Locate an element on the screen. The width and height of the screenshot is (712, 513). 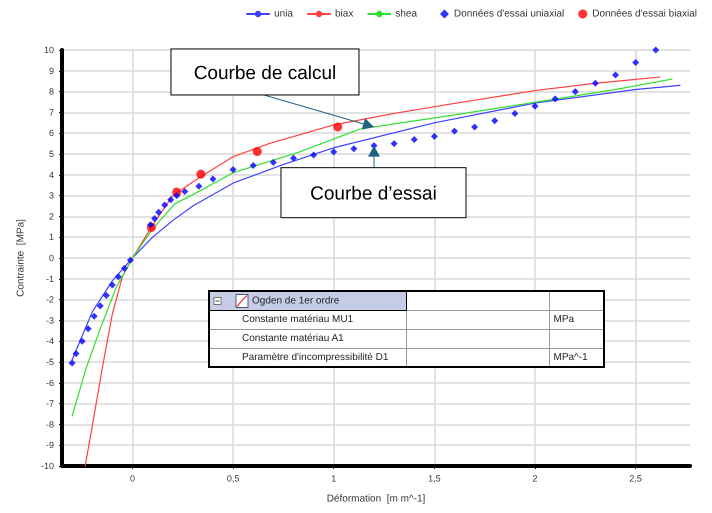
y-tick-label: 1 is located at coordinates (51, 237).